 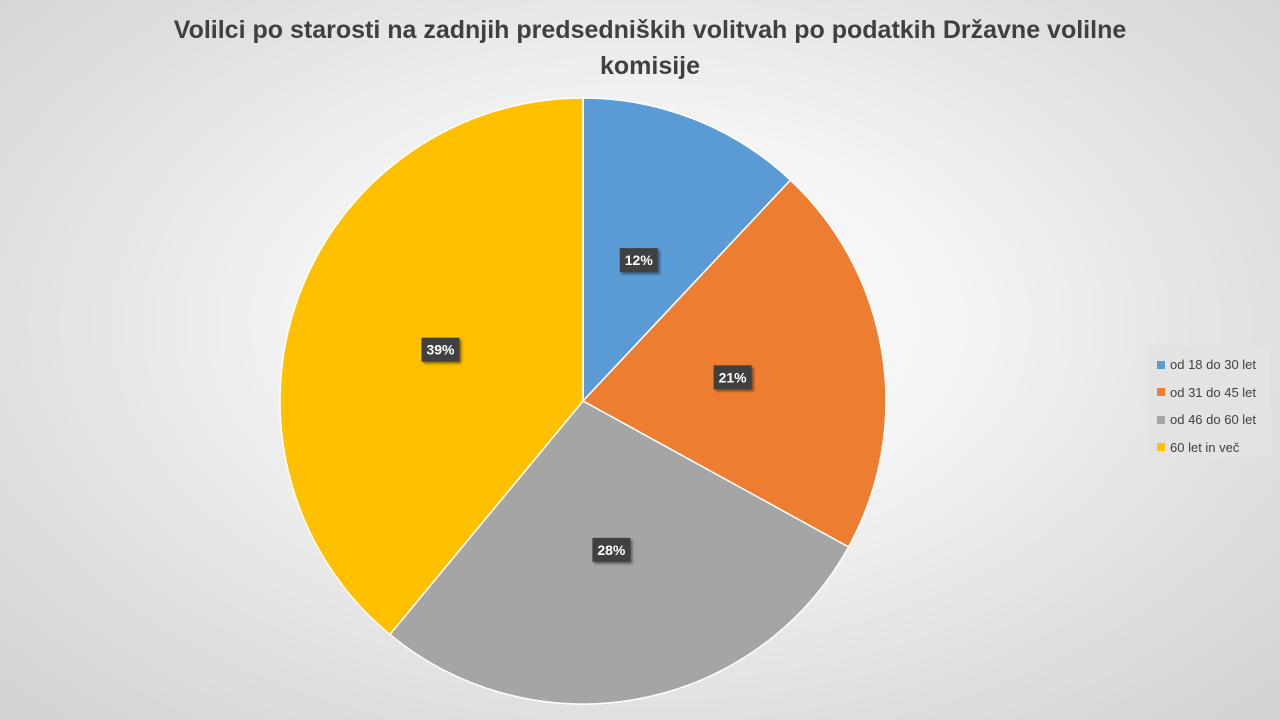 I want to click on legend-label: od 46 do 60 let, so click(x=1213, y=420).